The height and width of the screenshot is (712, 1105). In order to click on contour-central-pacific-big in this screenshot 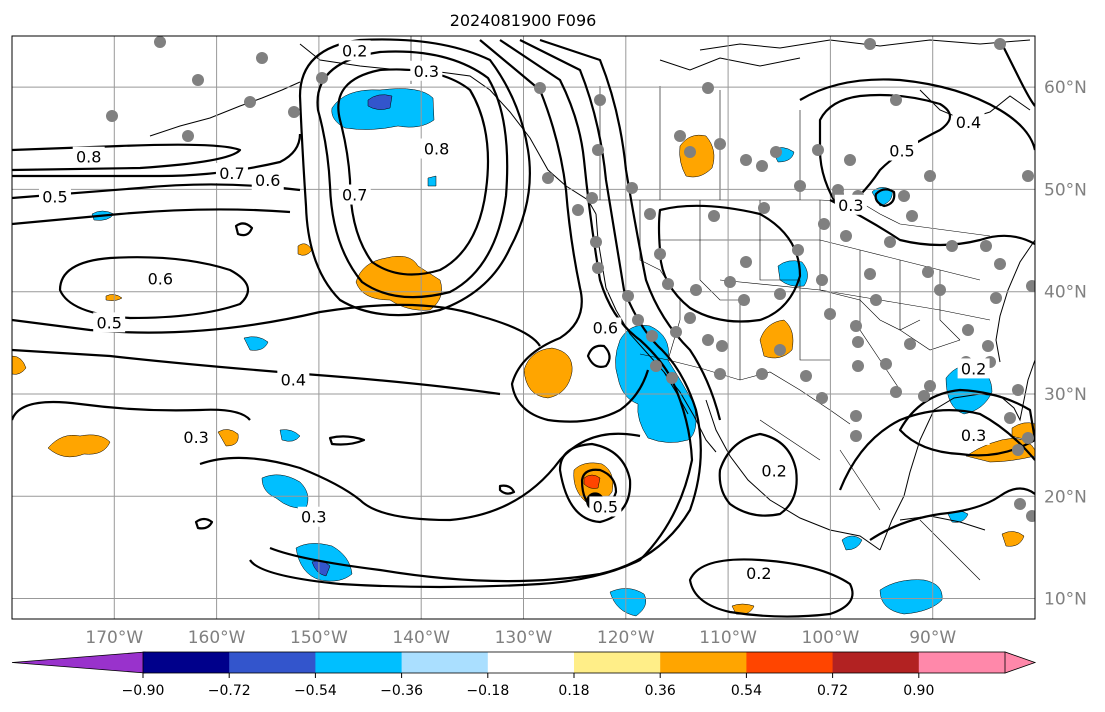, I will do `click(420, 477)`.